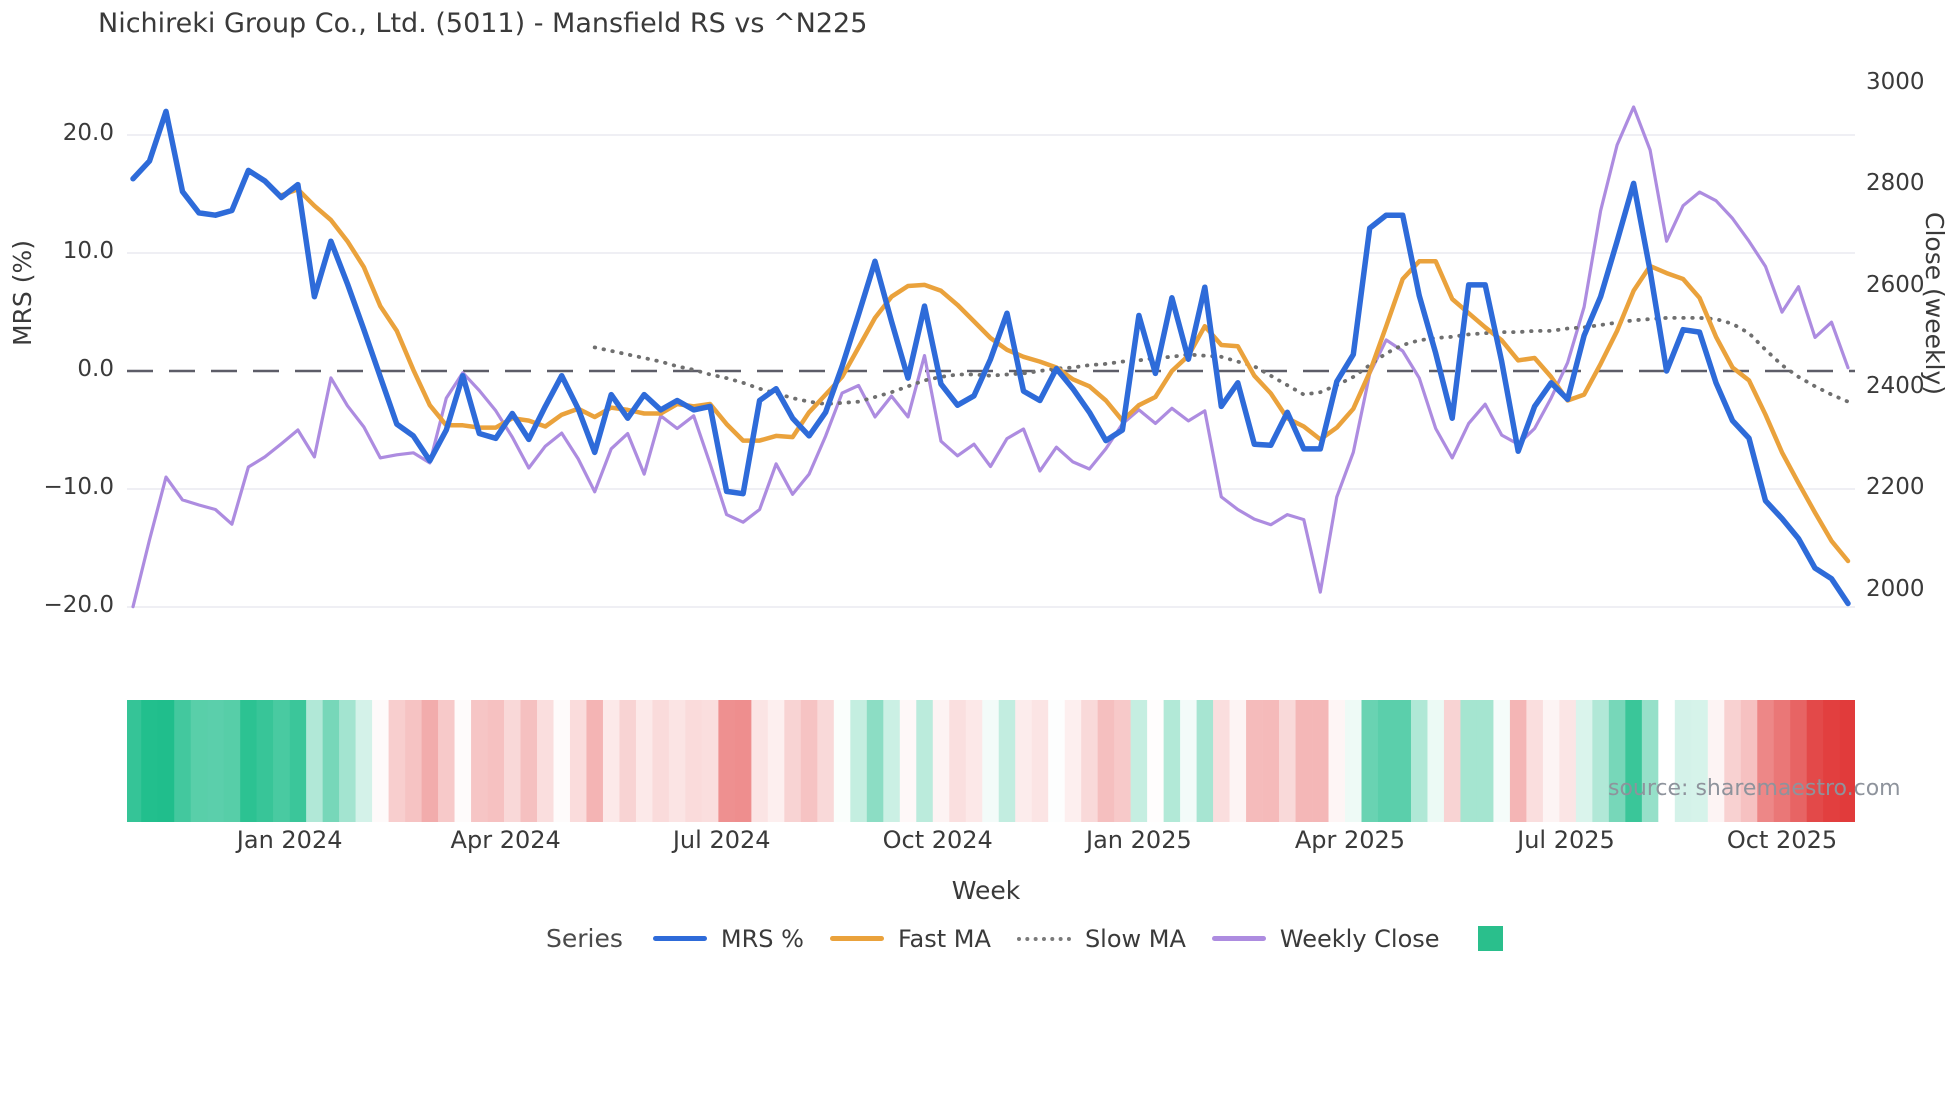 The image size is (1960, 1102). Describe the element at coordinates (1490, 938) in the screenshot. I see `legend-square-swatch` at that location.